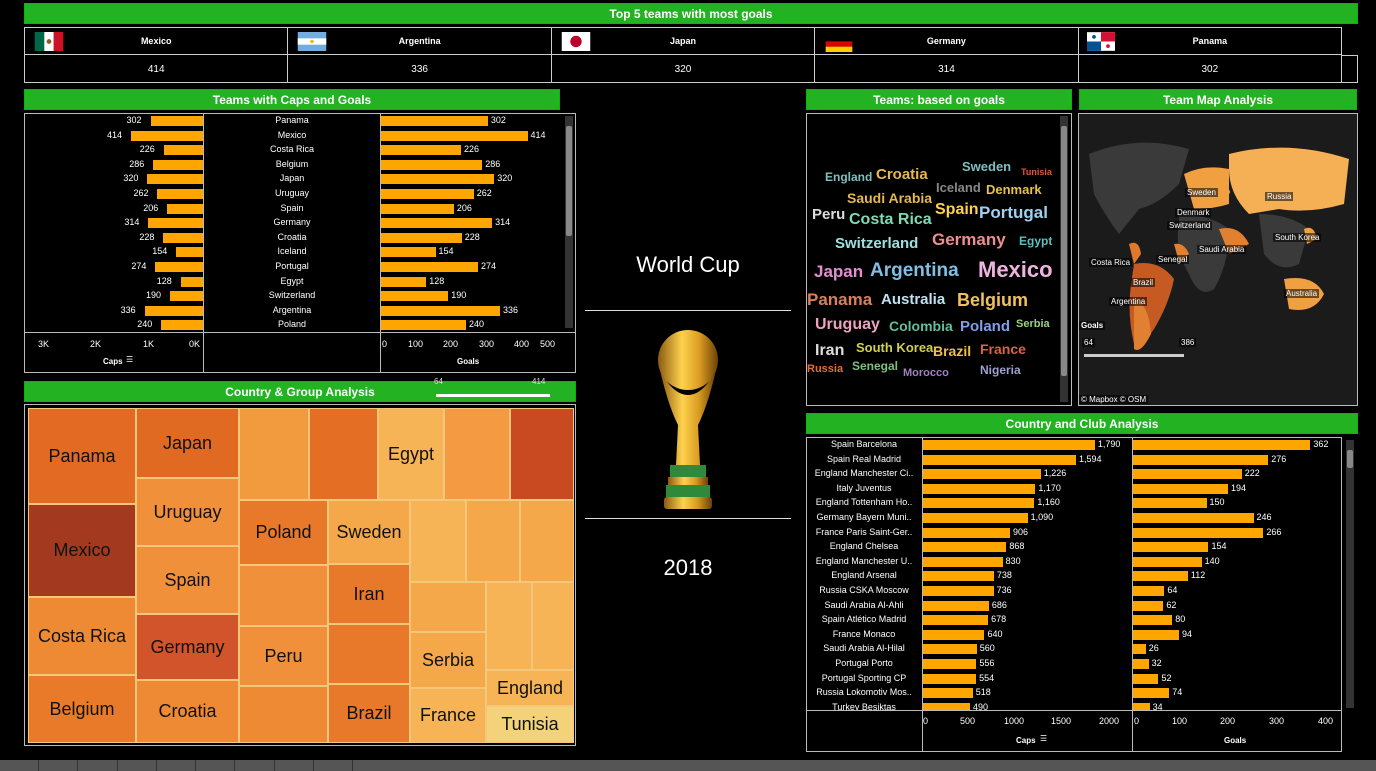  Describe the element at coordinates (1134, 355) in the screenshot. I see `map-legend-slider` at that location.